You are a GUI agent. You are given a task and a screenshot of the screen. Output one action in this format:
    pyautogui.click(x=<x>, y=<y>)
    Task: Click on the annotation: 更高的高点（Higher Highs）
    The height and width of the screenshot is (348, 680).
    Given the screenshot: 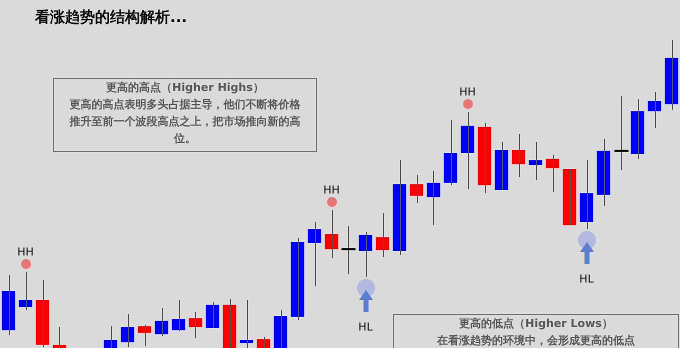 What is the action you would take?
    pyautogui.click(x=185, y=88)
    